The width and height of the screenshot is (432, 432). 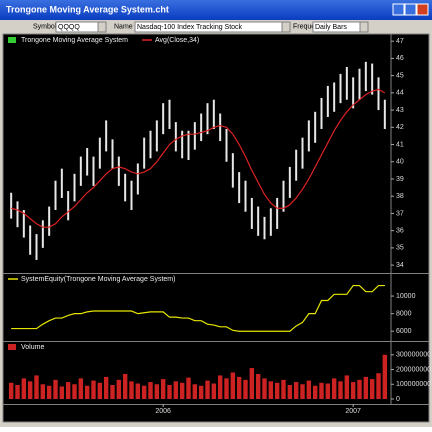 What do you see at coordinates (413, 369) in the screenshot?
I see `y-tick-label: 200000000` at bounding box center [413, 369].